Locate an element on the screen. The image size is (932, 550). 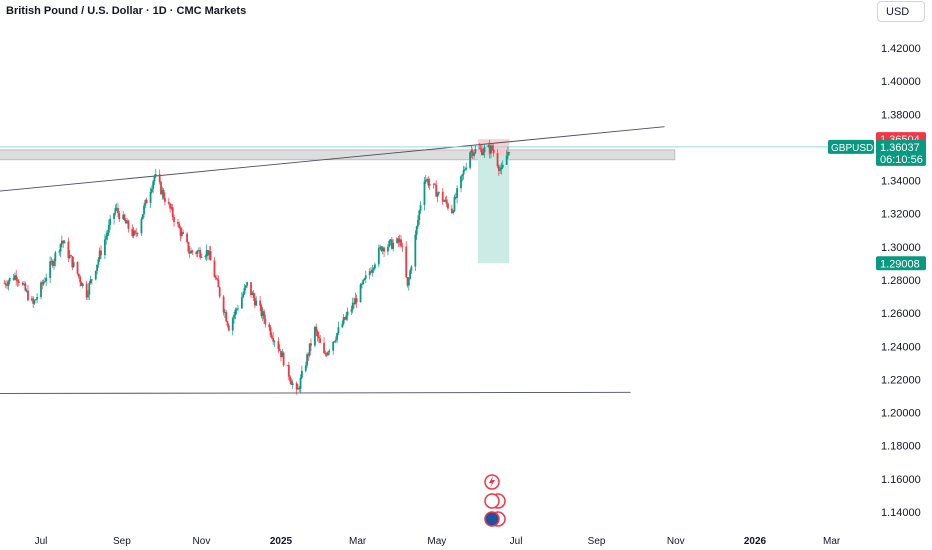
currency-button: USD is located at coordinates (901, 11).